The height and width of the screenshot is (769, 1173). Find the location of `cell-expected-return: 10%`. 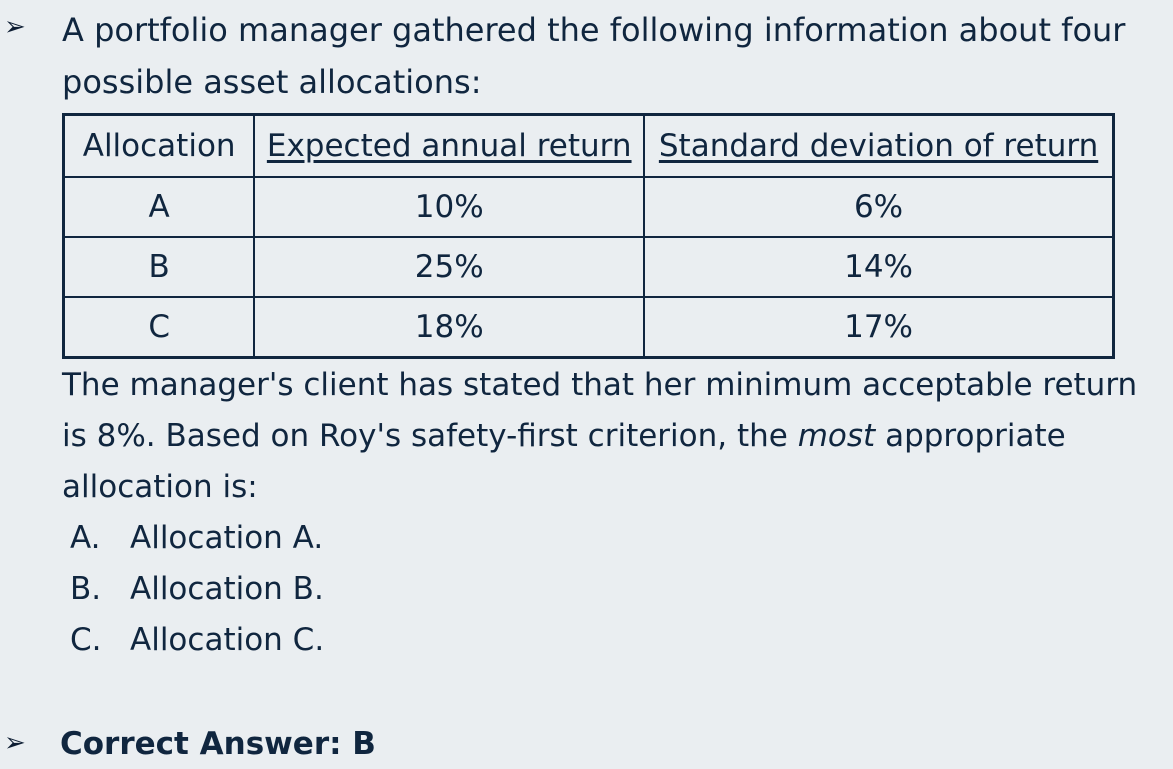

cell-expected-return: 10% is located at coordinates (449, 207).